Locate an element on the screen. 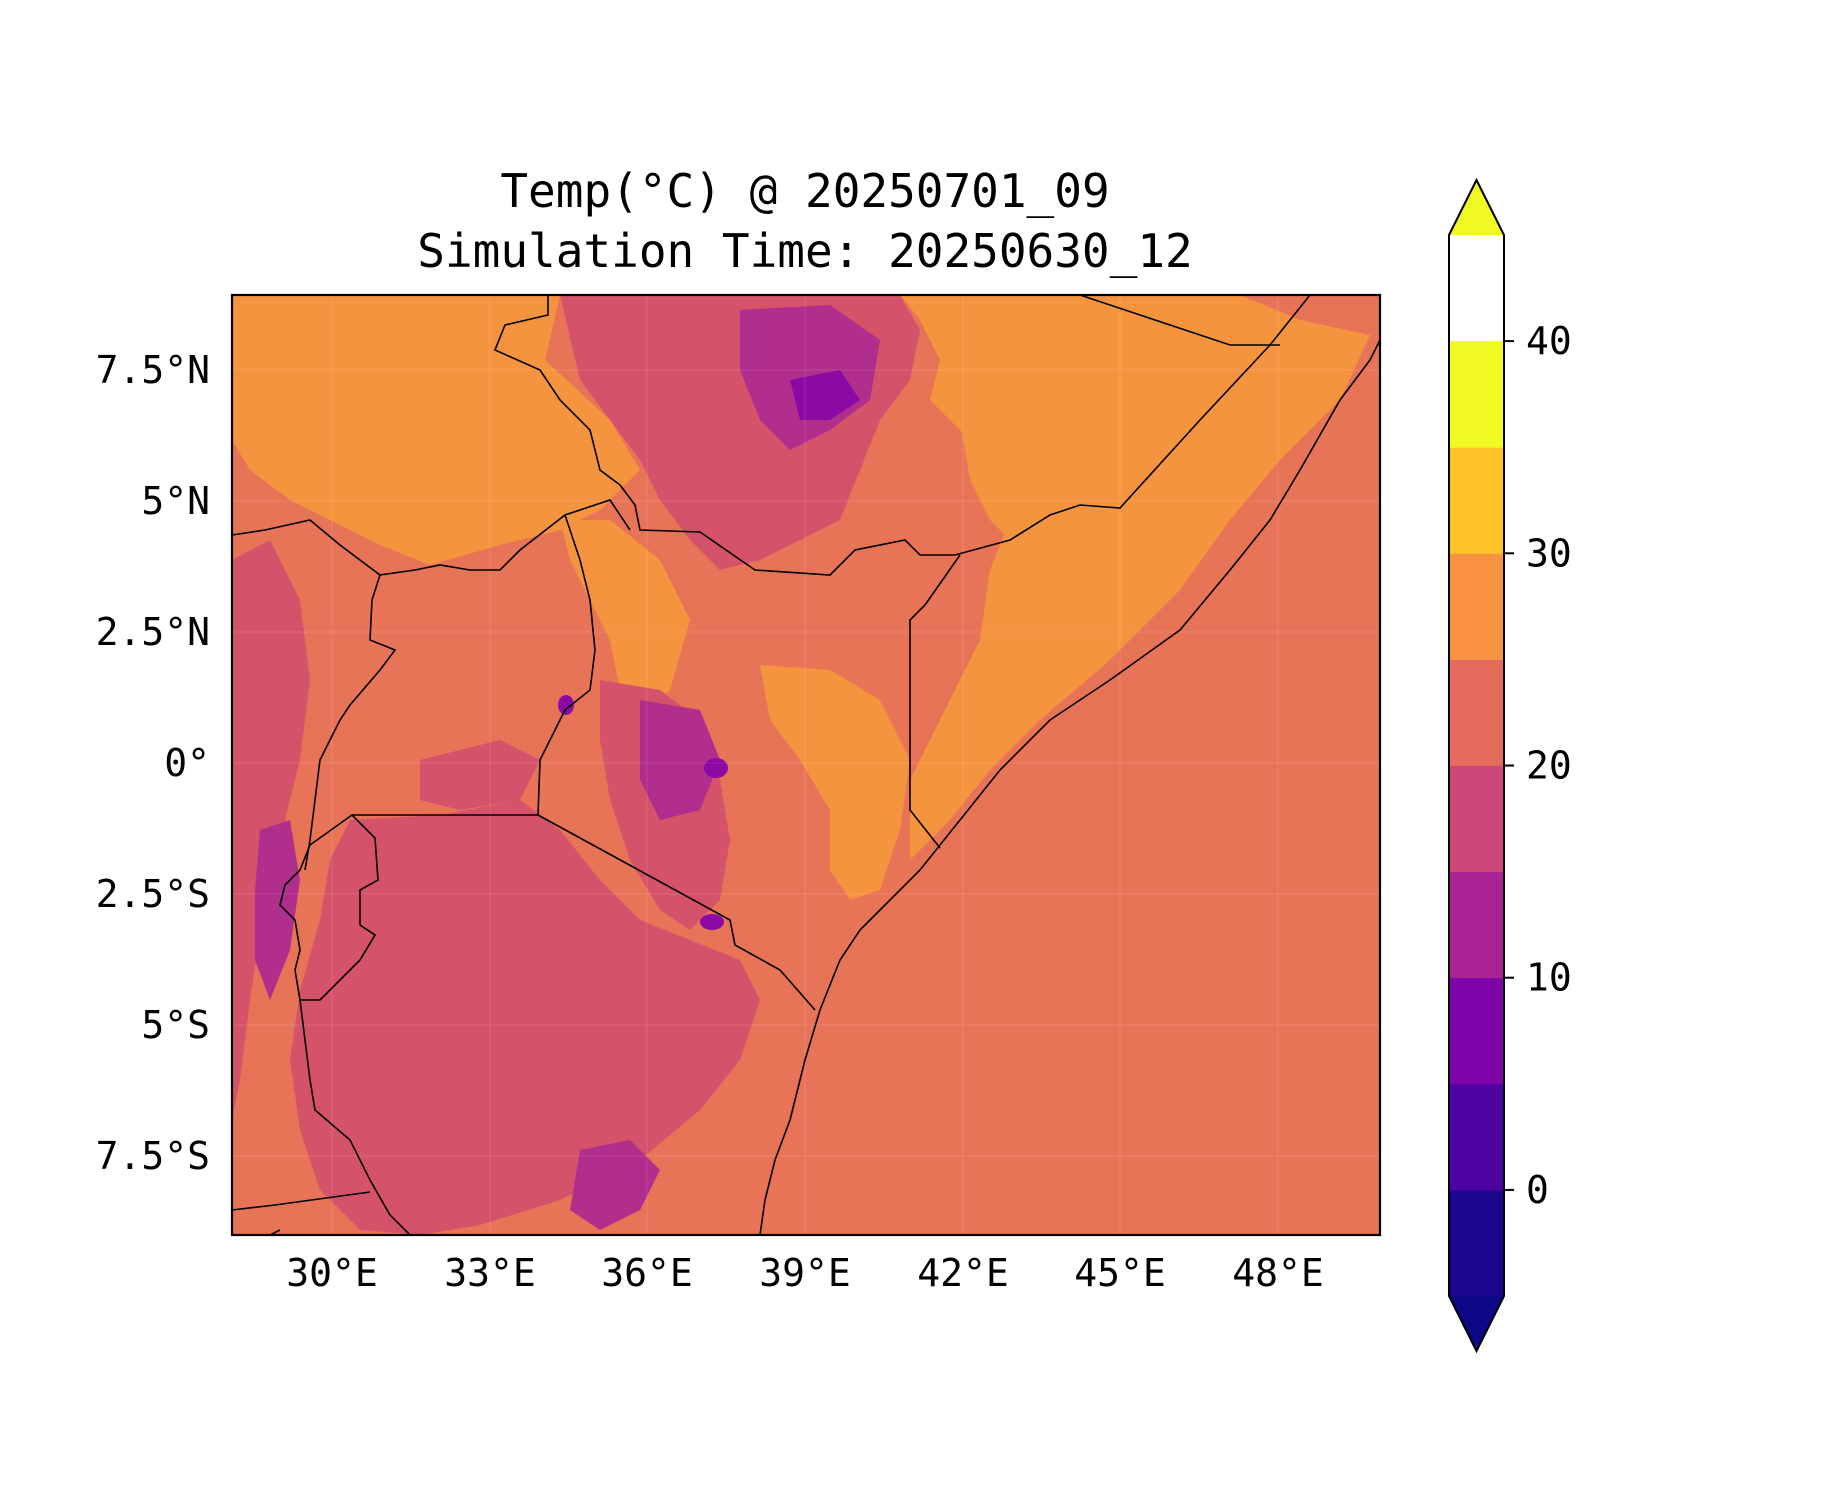 The height and width of the screenshot is (1500, 1833). y-tick-label: 5°N is located at coordinates (175, 501).